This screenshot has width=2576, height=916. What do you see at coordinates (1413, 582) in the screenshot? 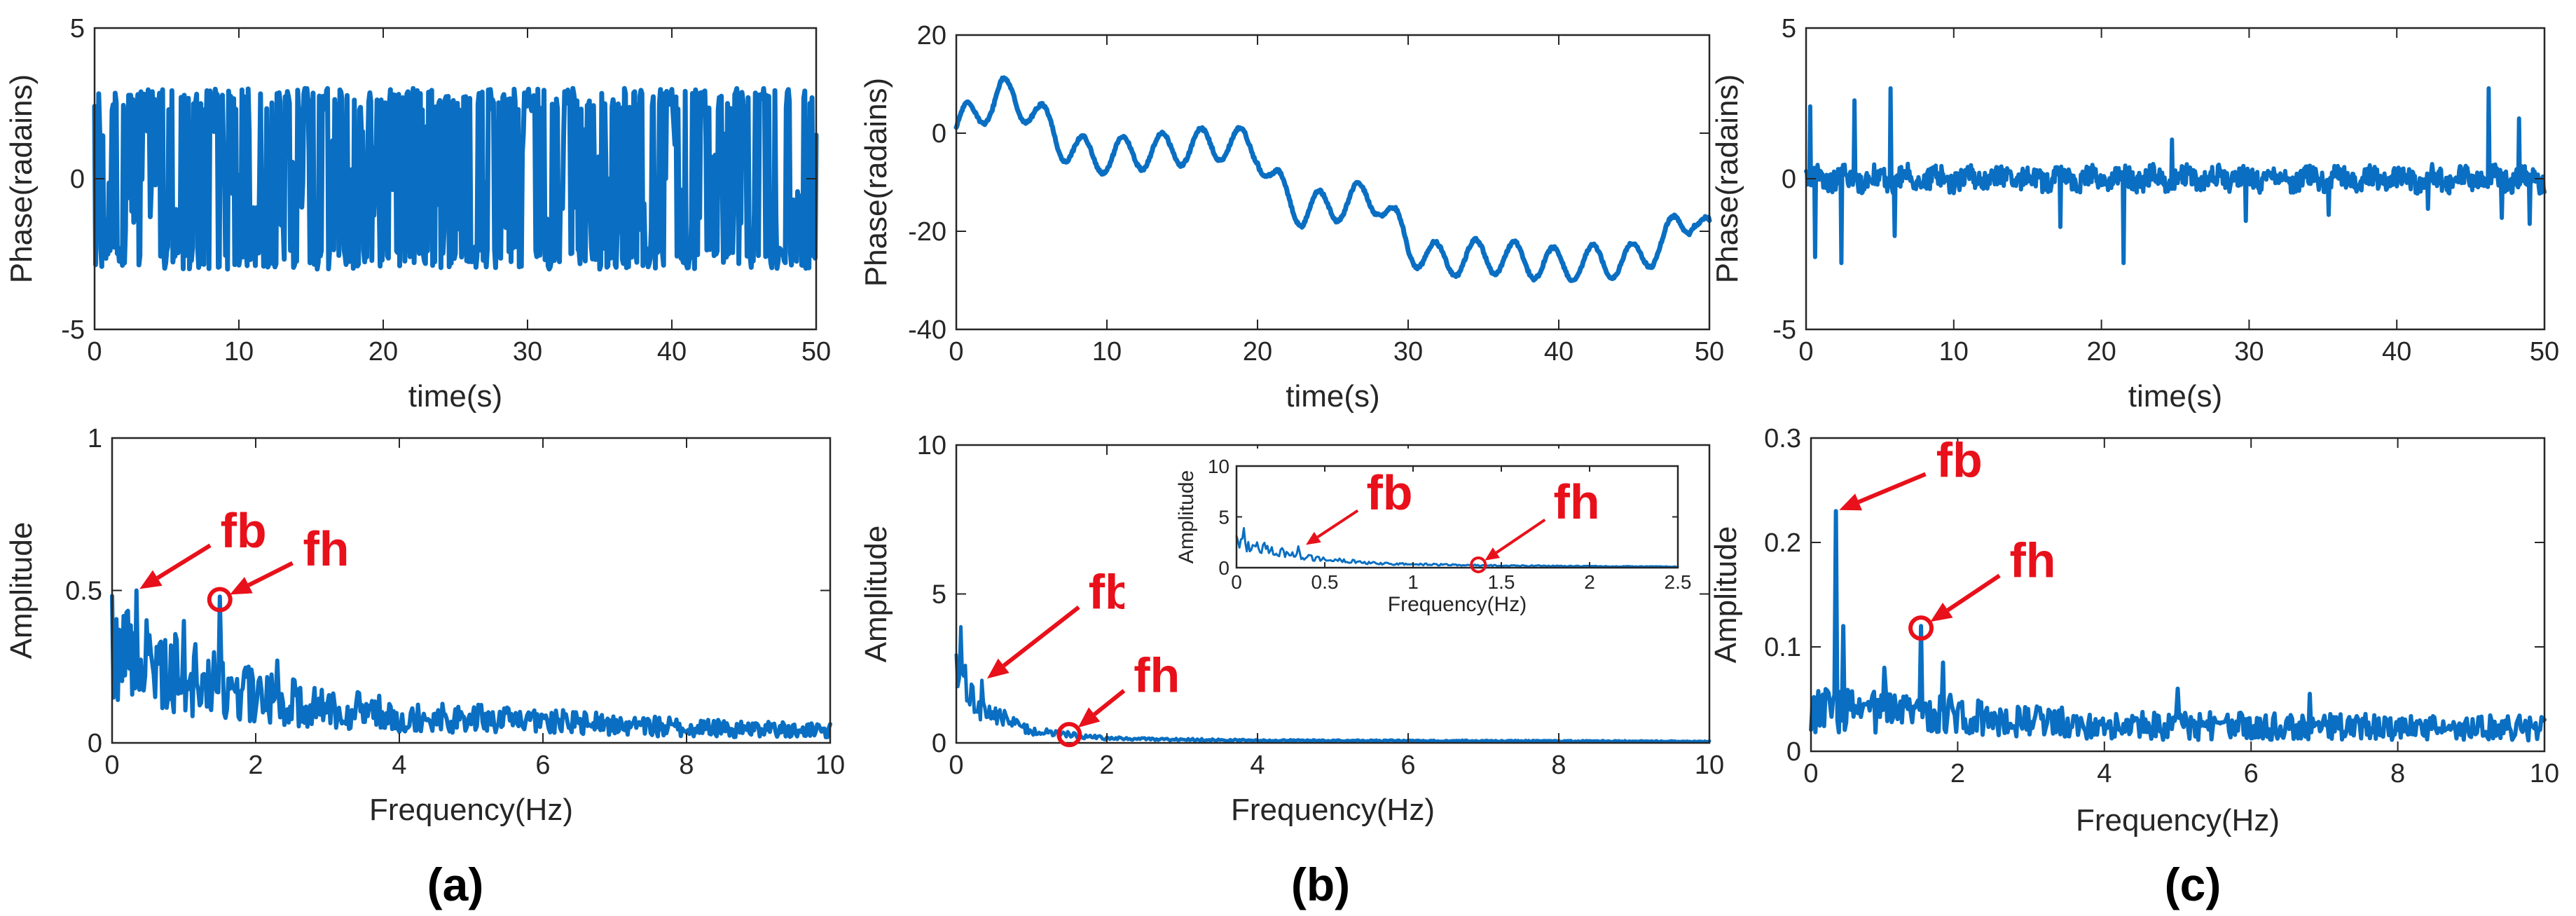
I see `x-tick-label: 1` at bounding box center [1413, 582].